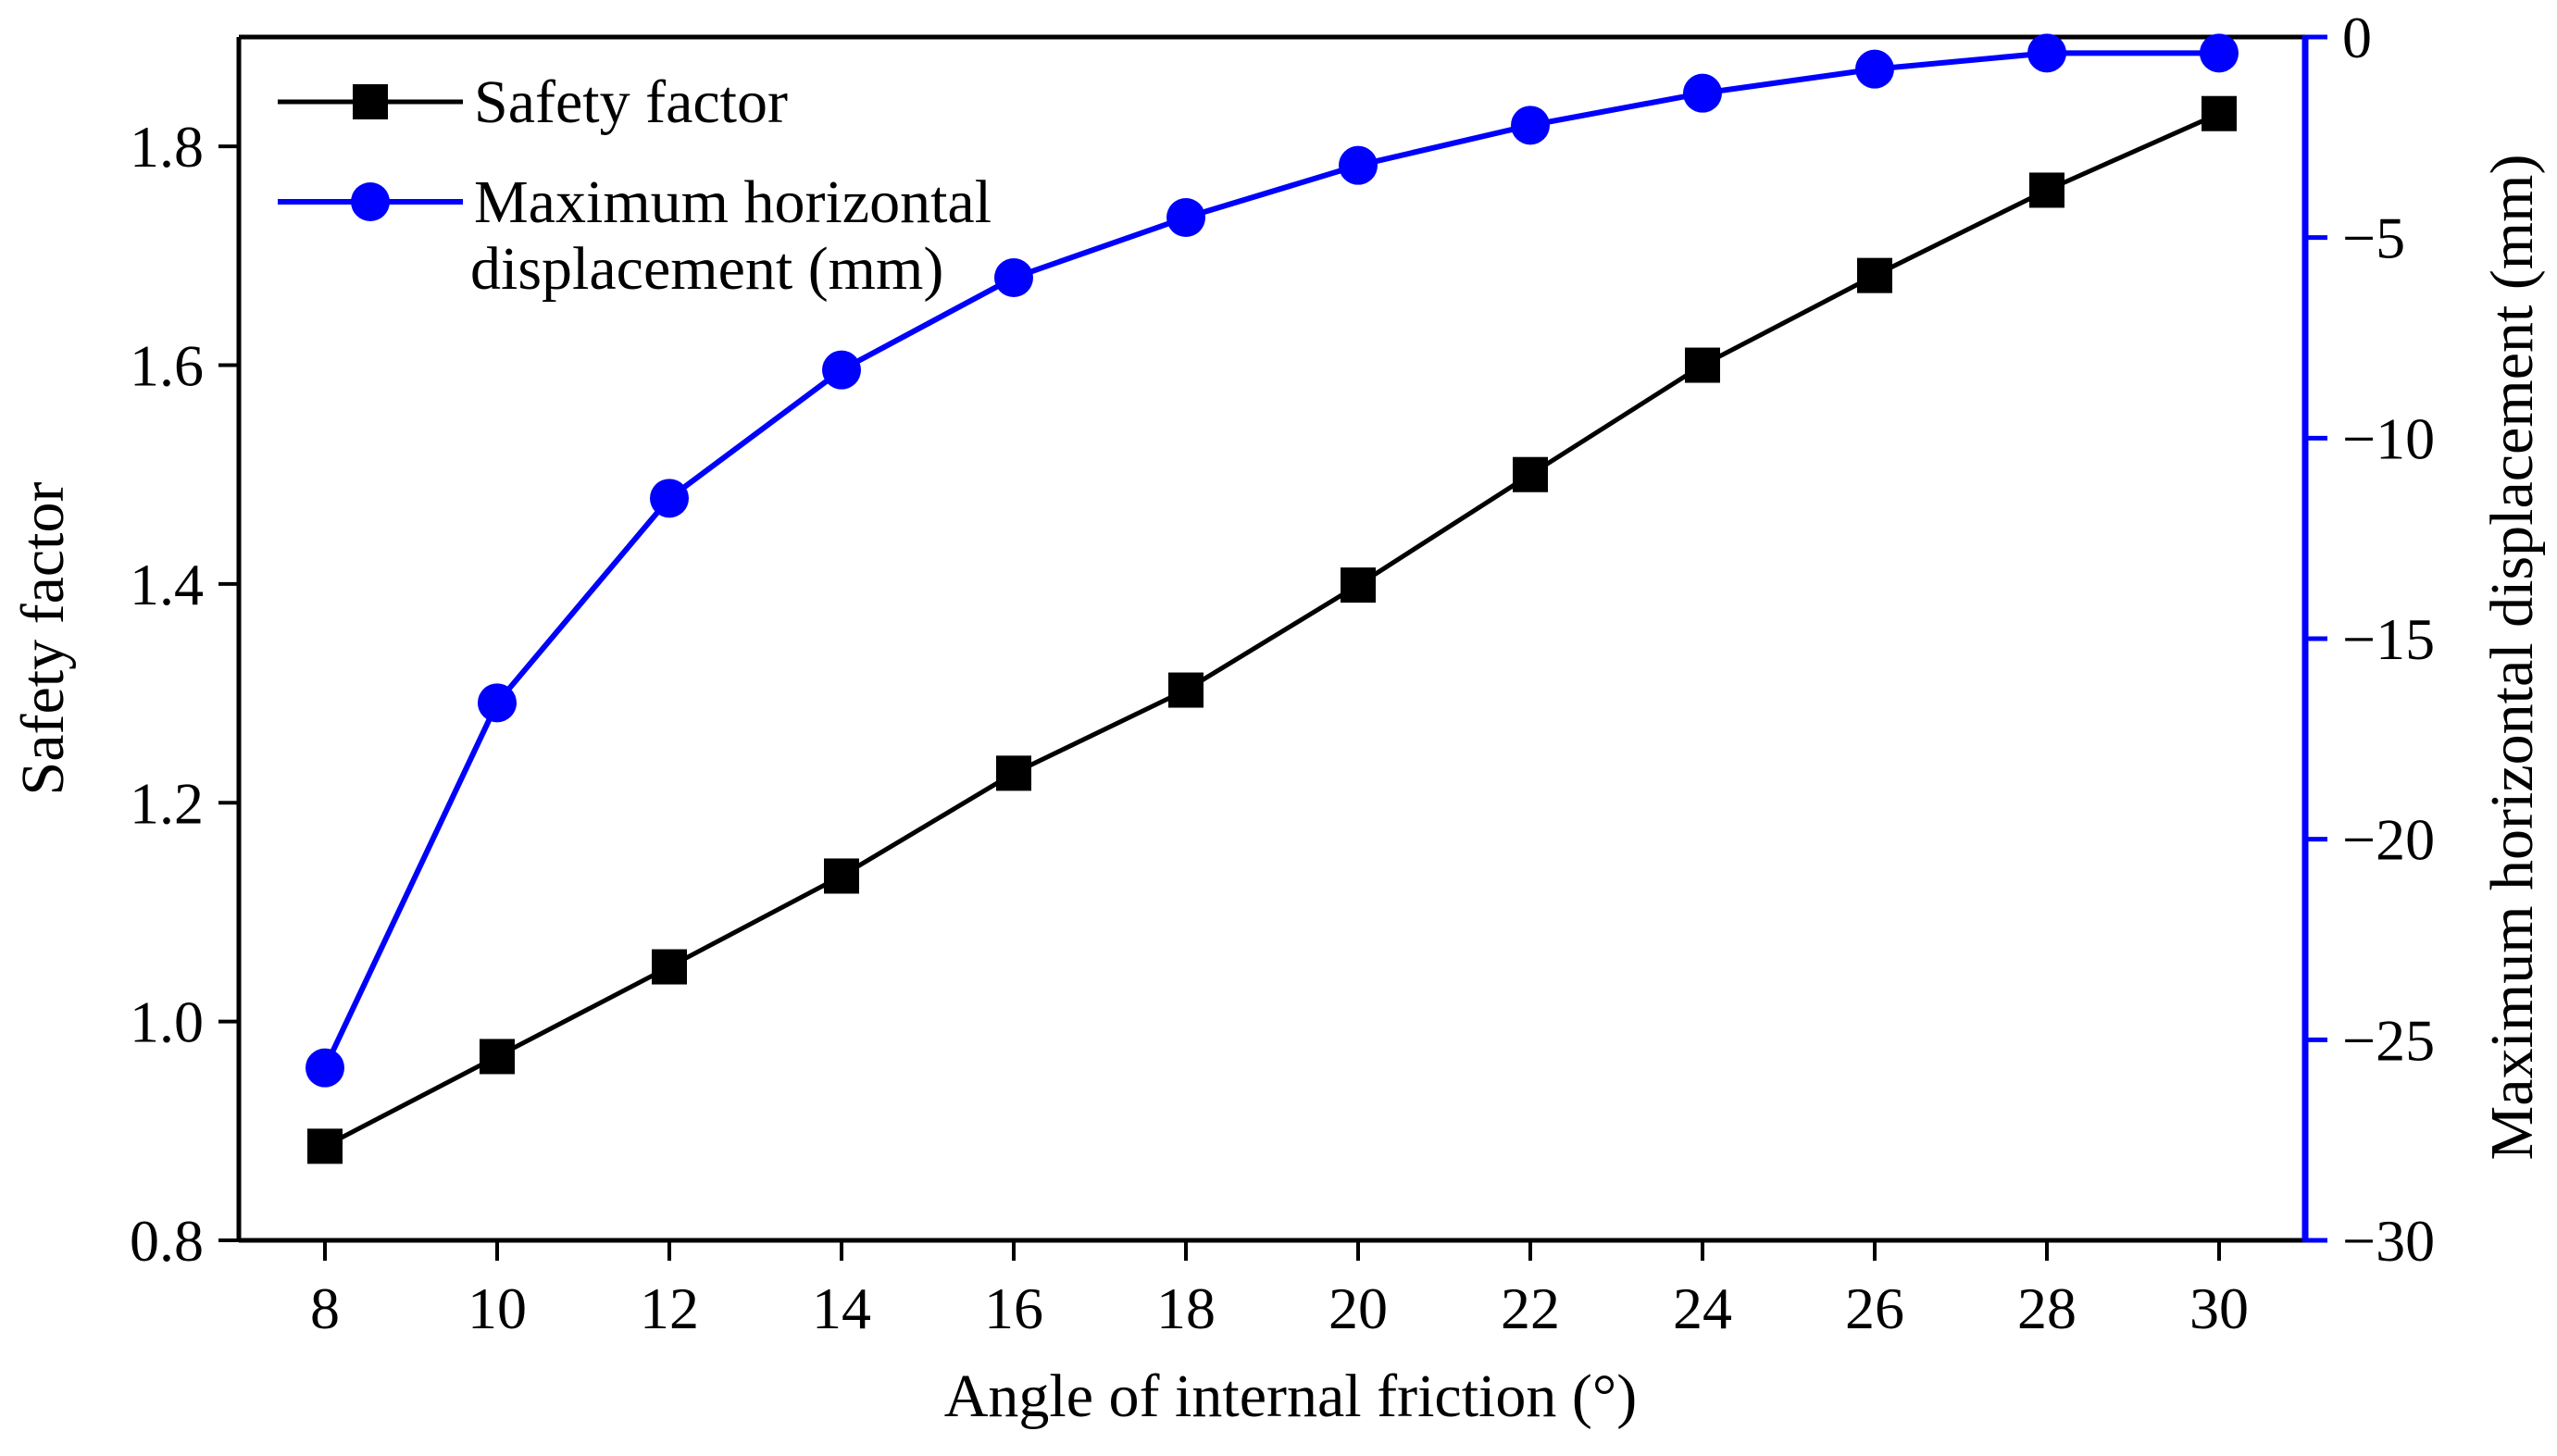  I want to click on y-right-tick-label: −10, so click(2388, 438).